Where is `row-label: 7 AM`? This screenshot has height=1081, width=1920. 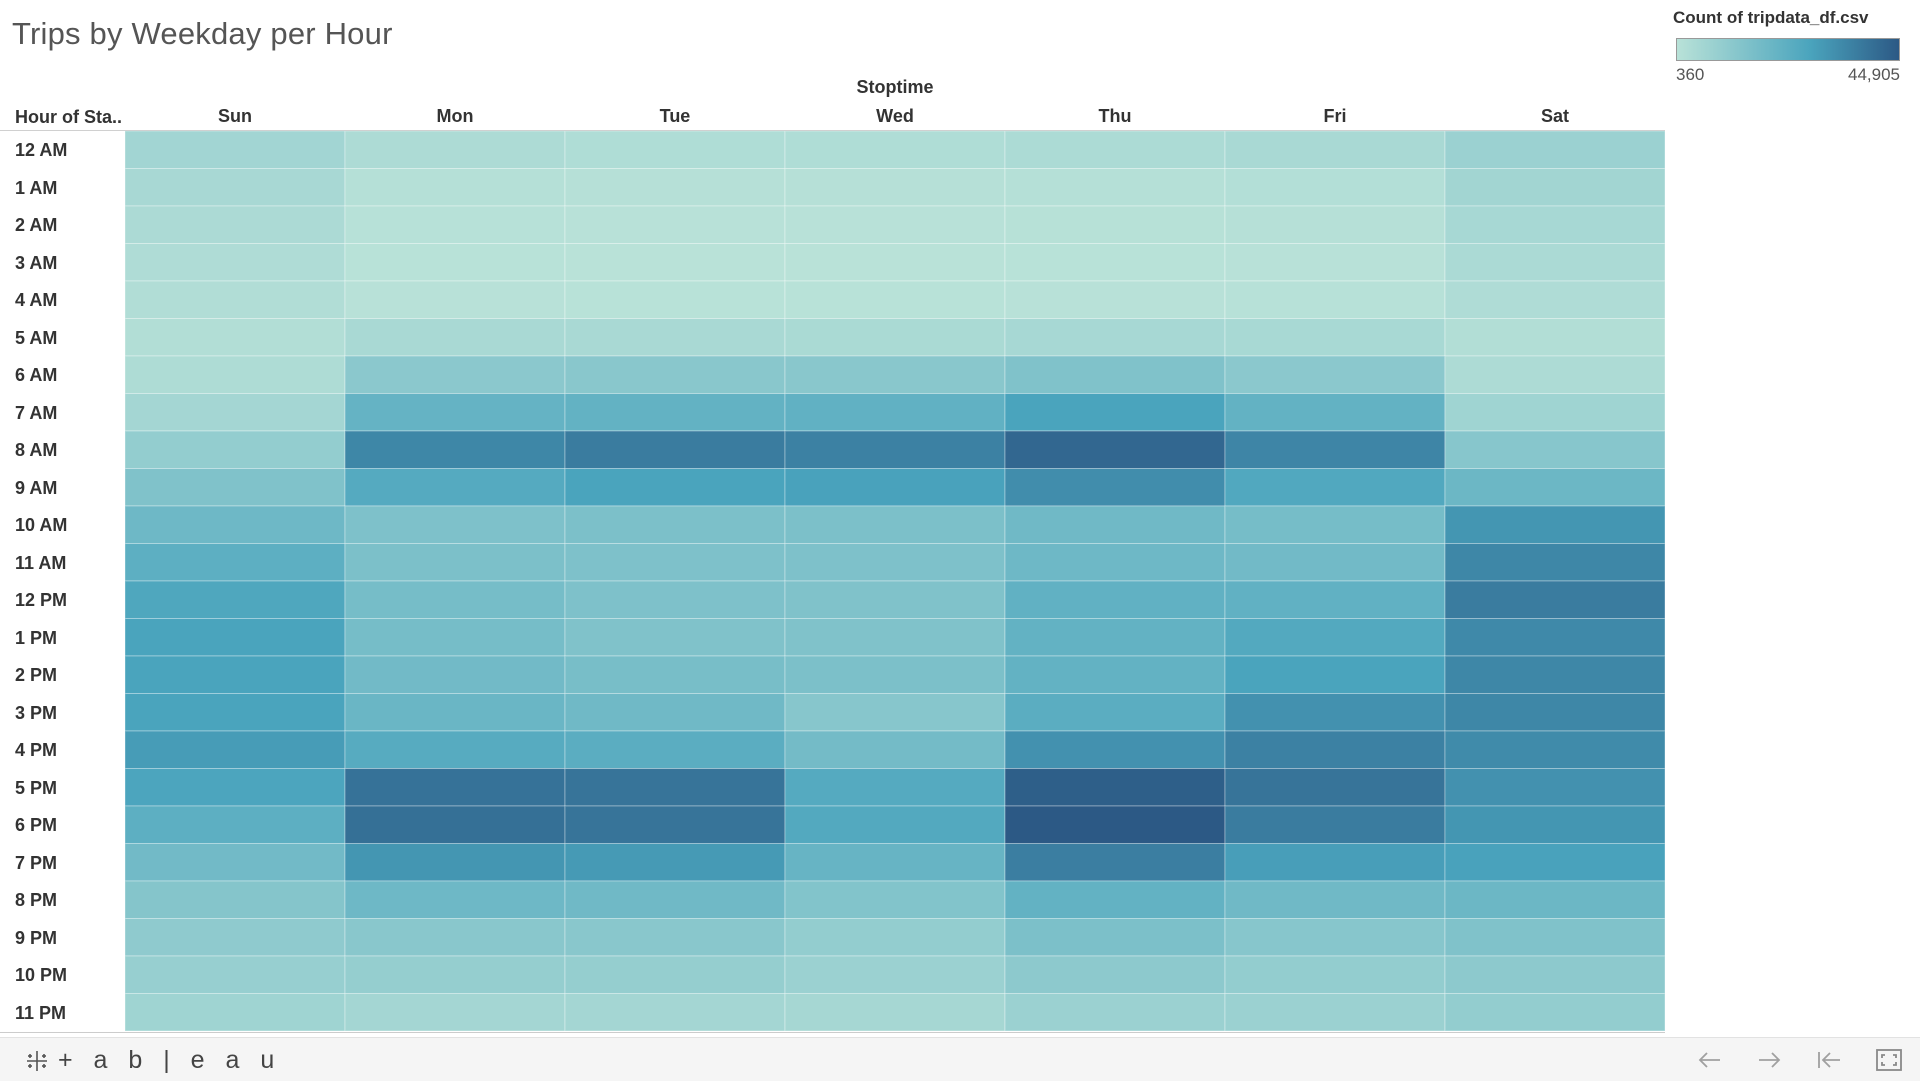
row-label: 7 AM is located at coordinates (36, 412).